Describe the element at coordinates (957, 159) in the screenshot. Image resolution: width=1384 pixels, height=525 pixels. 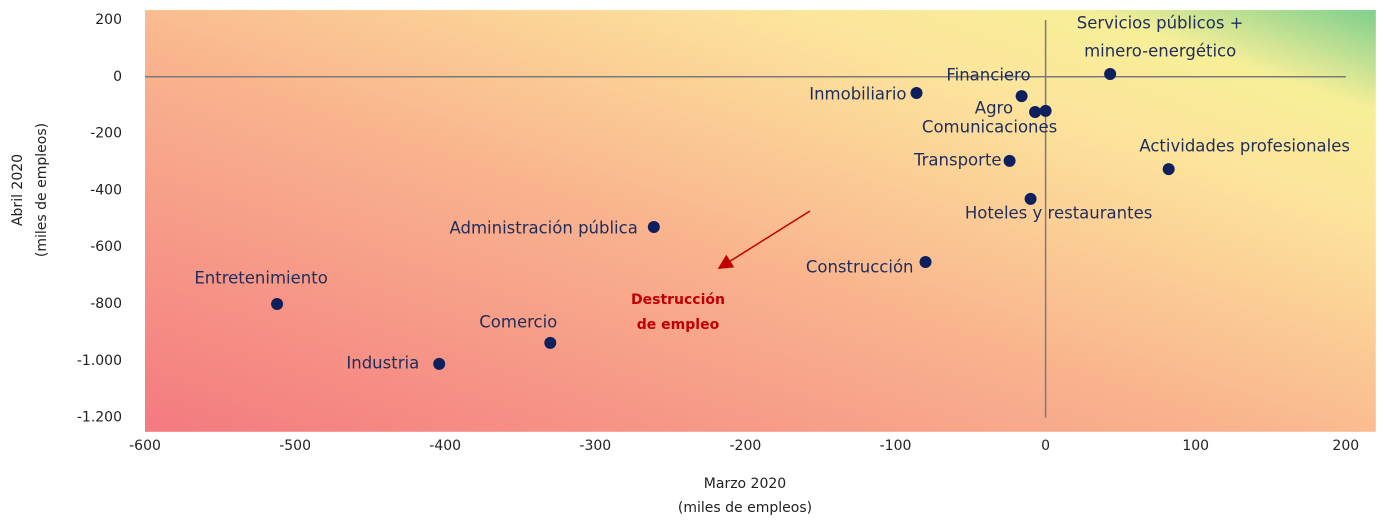
I see `point-label: Transporte` at that location.